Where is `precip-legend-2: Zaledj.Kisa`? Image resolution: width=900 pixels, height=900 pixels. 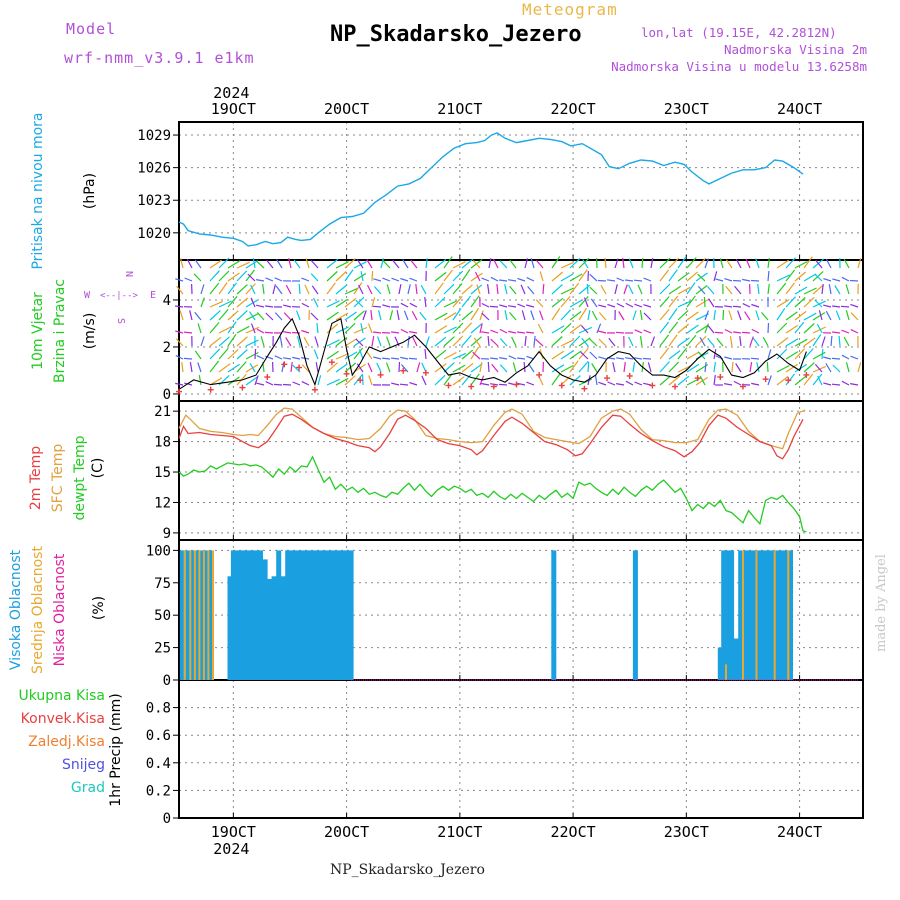
precip-legend-2: Zaledj.Kisa is located at coordinates (66, 742).